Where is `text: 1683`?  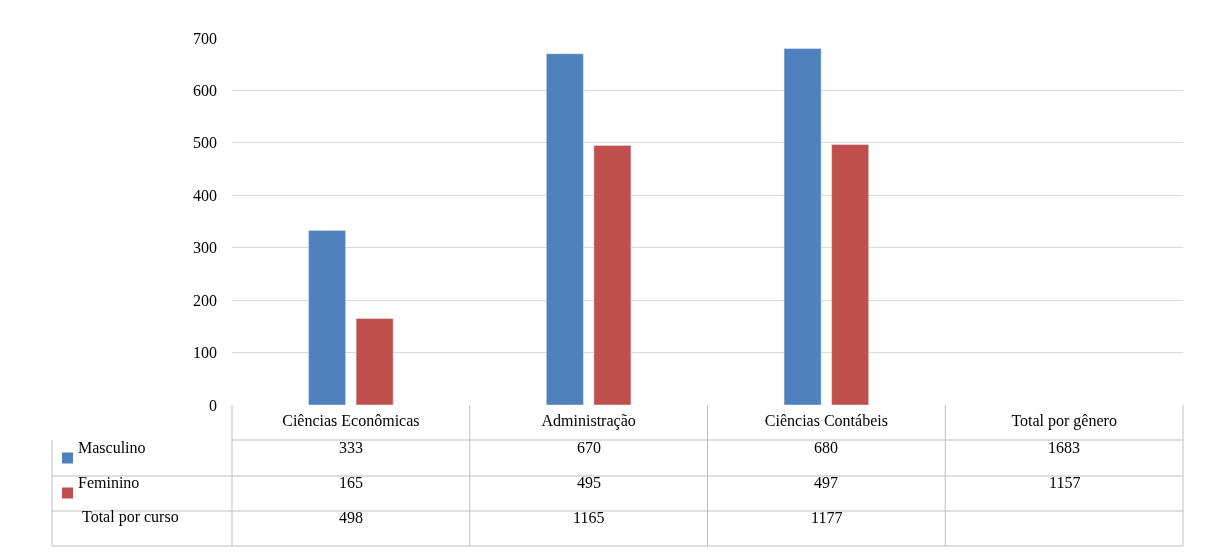
text: 1683 is located at coordinates (1064, 447).